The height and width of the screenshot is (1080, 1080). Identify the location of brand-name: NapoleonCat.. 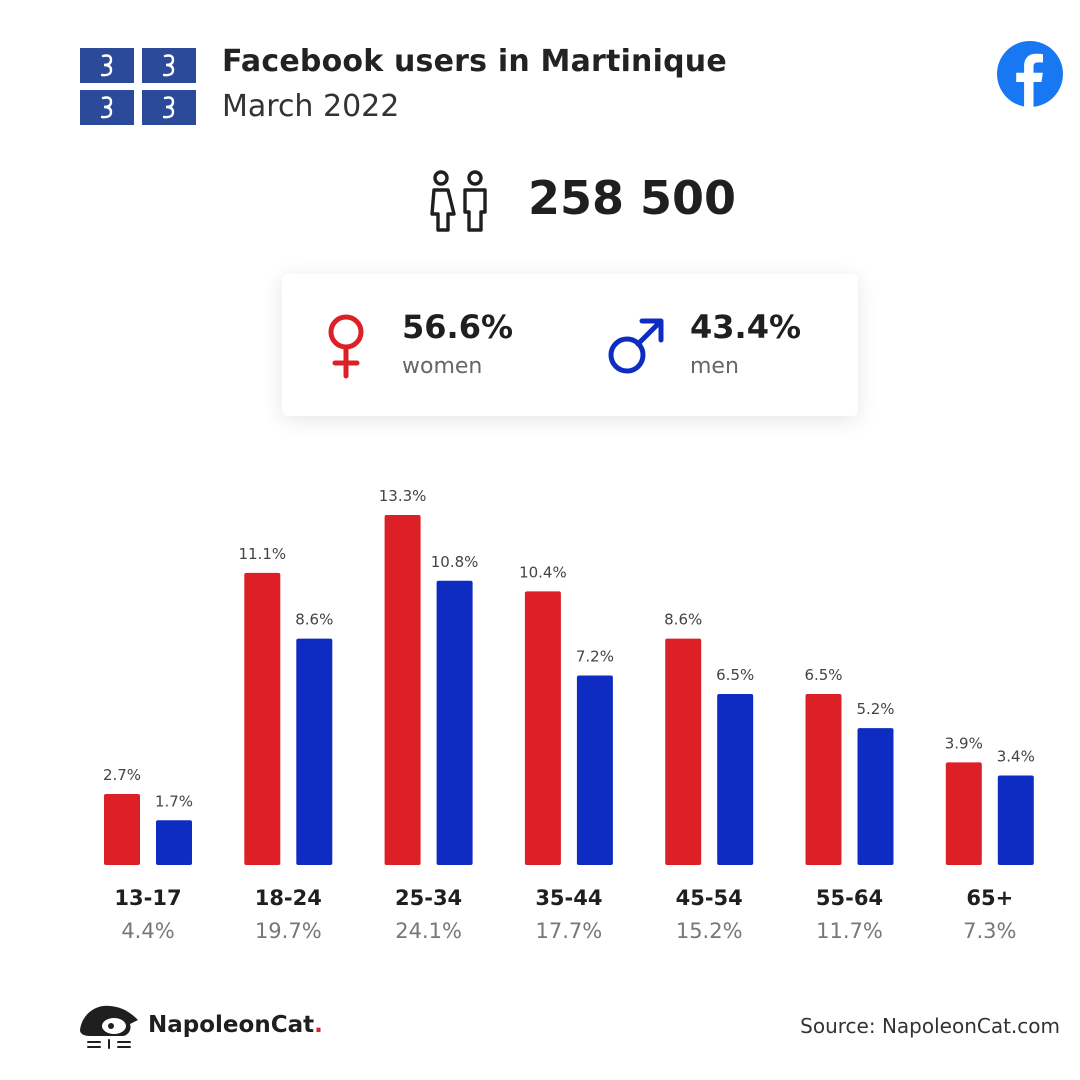
(235, 1025).